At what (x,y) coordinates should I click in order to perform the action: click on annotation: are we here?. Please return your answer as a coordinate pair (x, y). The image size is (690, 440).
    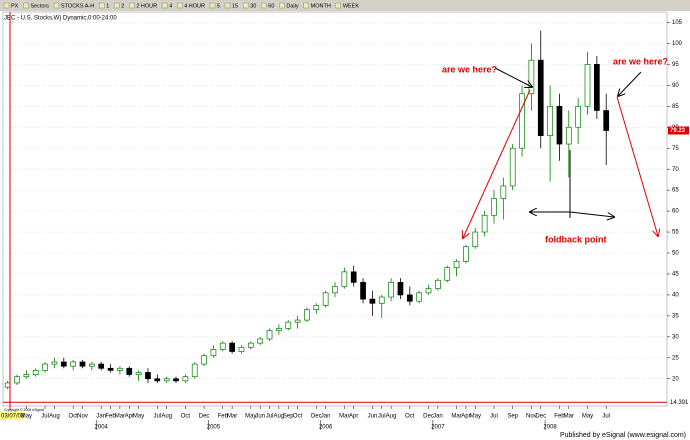
    Looking at the image, I should click on (469, 69).